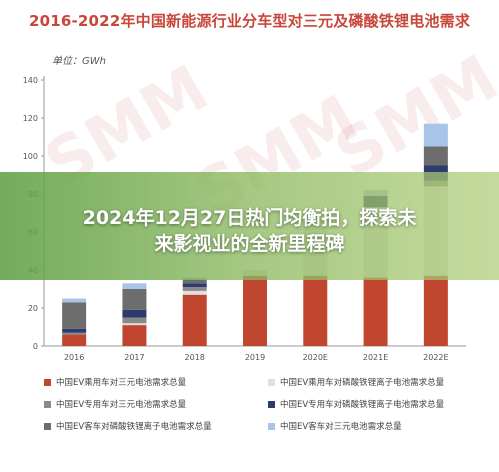 The height and width of the screenshot is (472, 499). What do you see at coordinates (30, 156) in the screenshot?
I see `y-tick-label: 100` at bounding box center [30, 156].